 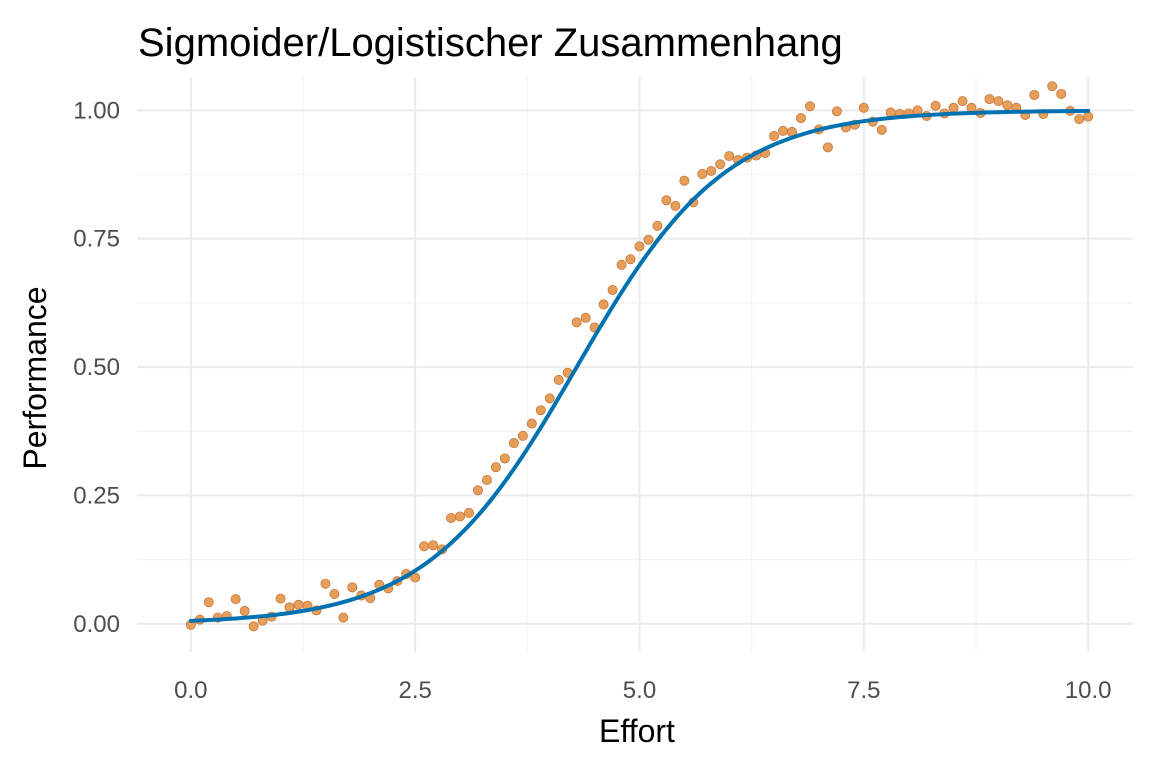 I want to click on y-tick-label: 1.00, so click(x=96, y=110).